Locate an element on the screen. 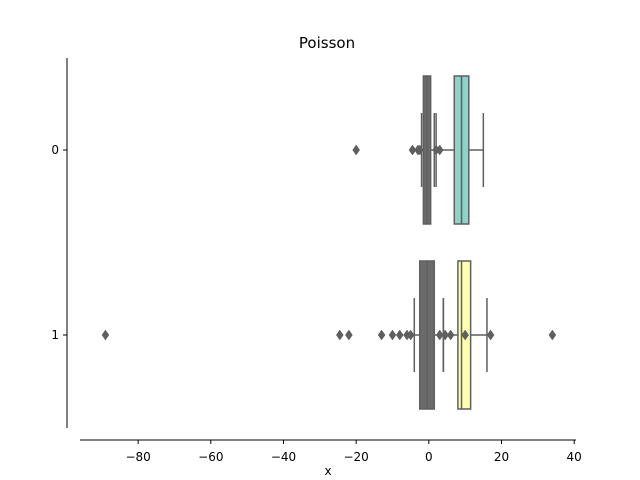  x-tick-label: 40 is located at coordinates (574, 457).